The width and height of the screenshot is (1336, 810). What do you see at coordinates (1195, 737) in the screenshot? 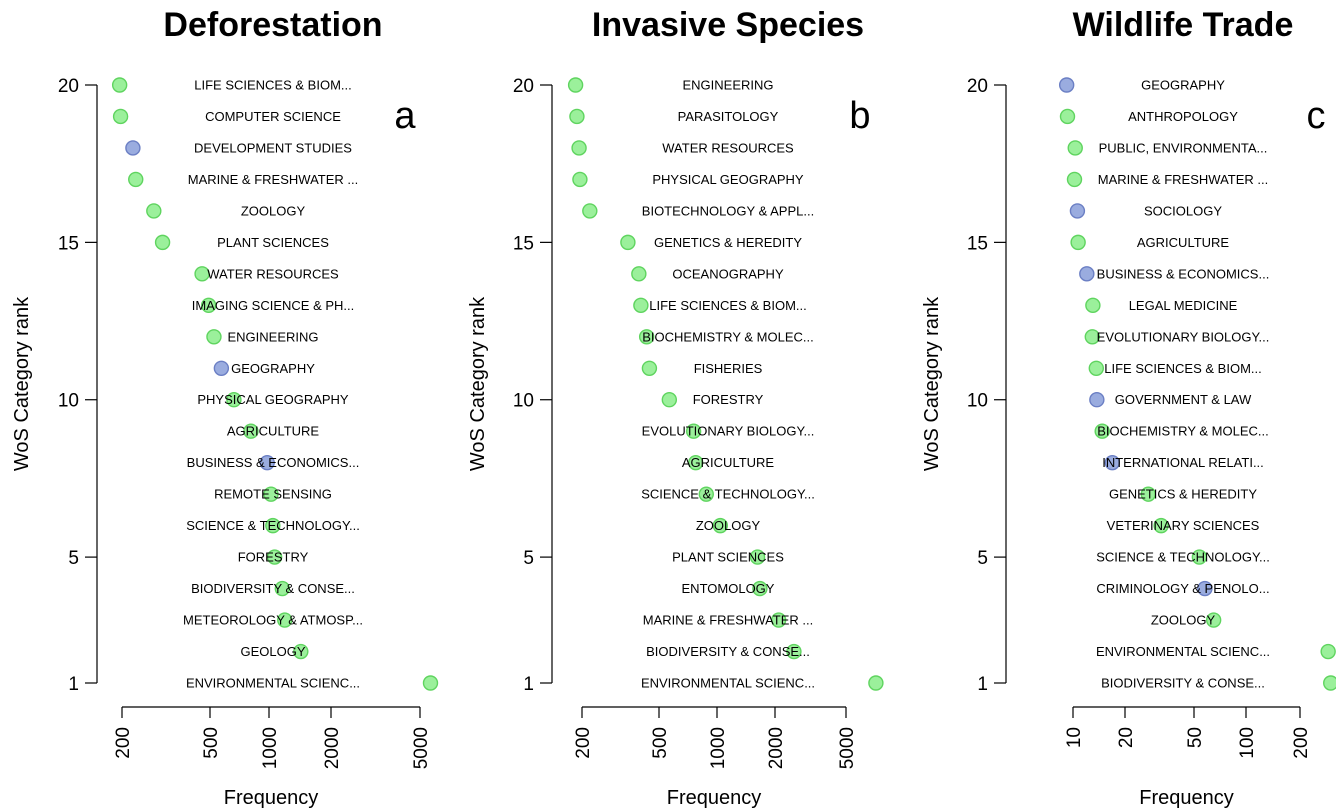
I see `x-tick-label: 50` at bounding box center [1195, 737].